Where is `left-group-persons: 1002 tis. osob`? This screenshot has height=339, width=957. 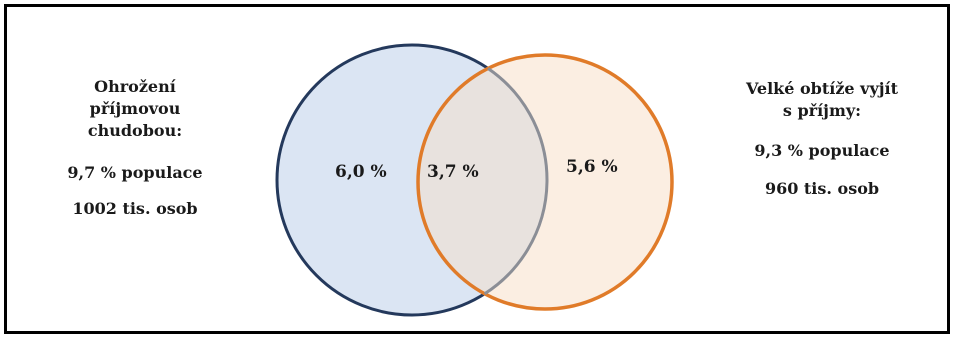
left-group-persons: 1002 tis. osob is located at coordinates (135, 208).